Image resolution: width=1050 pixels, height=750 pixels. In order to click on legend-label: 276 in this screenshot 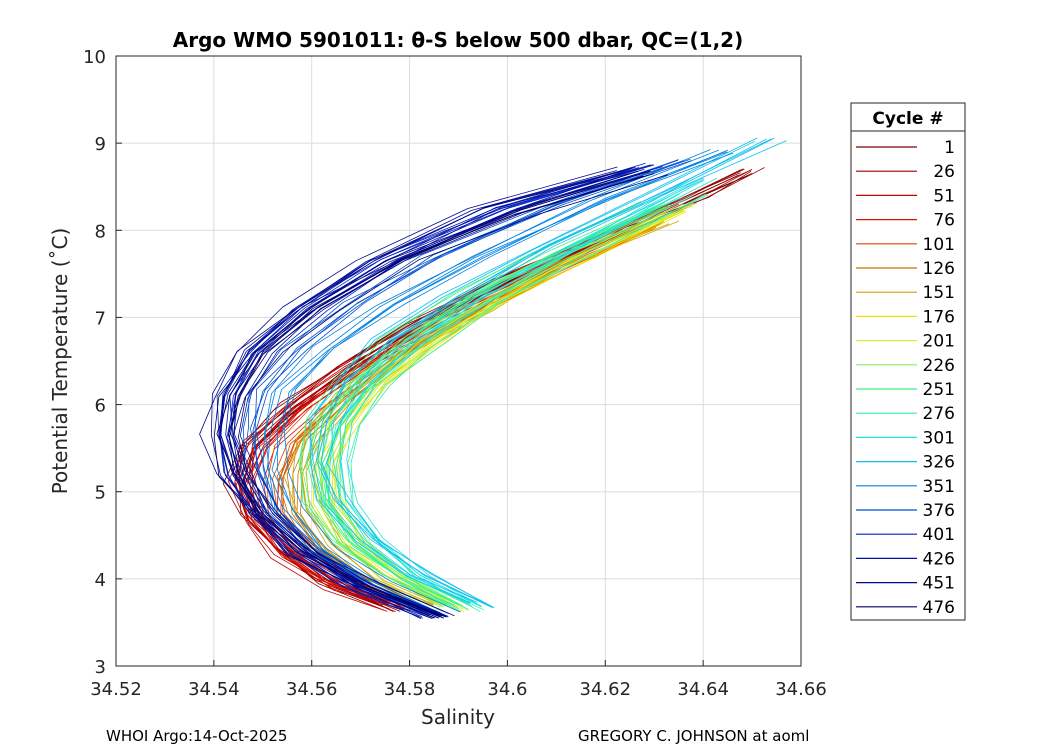, I will do `click(939, 414)`.